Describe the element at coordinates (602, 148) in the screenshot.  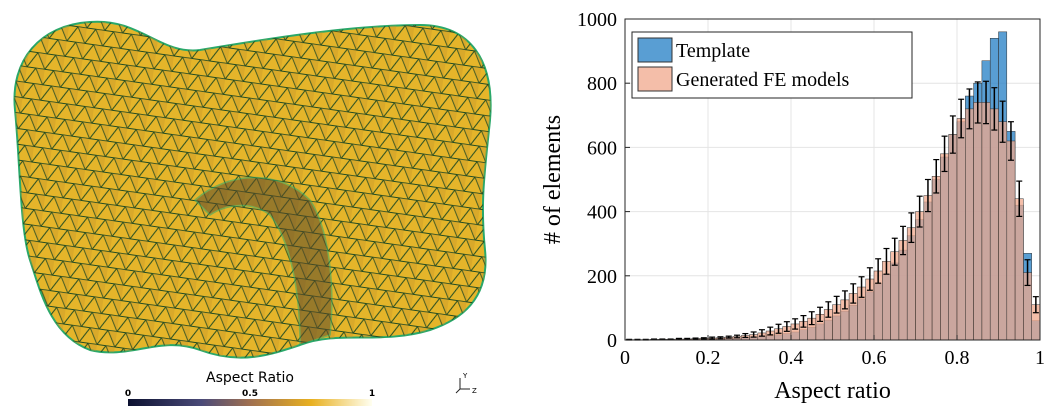
I see `y-tick-label: 600` at that location.